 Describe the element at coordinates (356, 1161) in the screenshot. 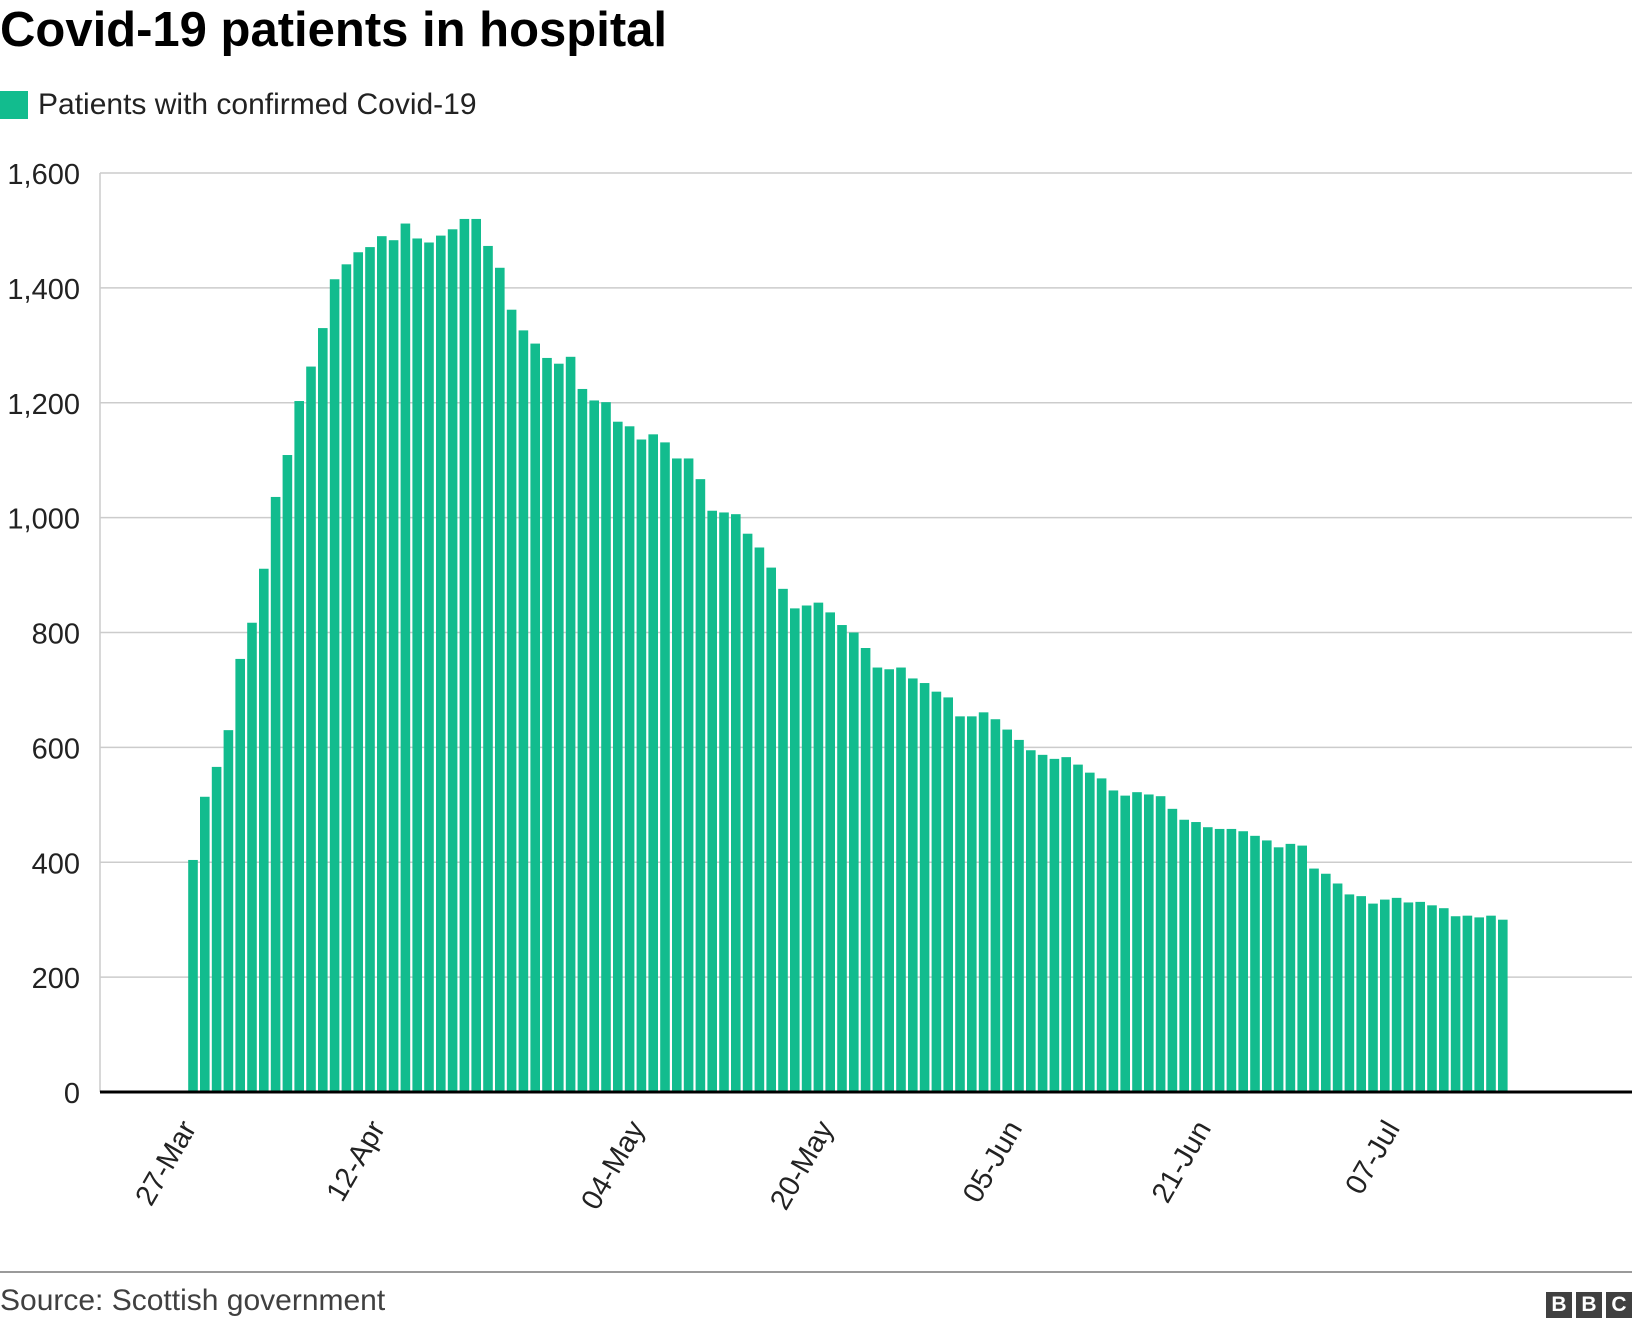

I see `x-tick-label: 12-Apr` at that location.